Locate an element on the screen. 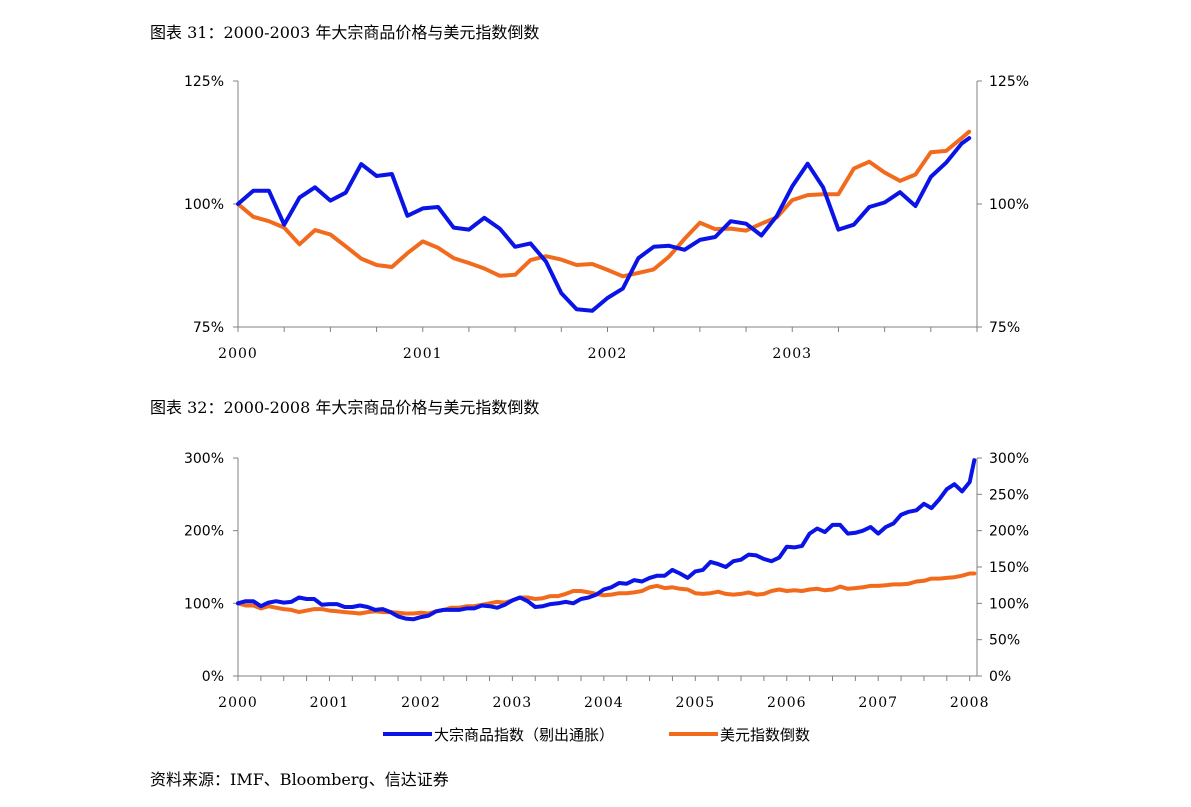 The width and height of the screenshot is (1191, 807). right-y-tick-label: 300% is located at coordinates (1009, 459).